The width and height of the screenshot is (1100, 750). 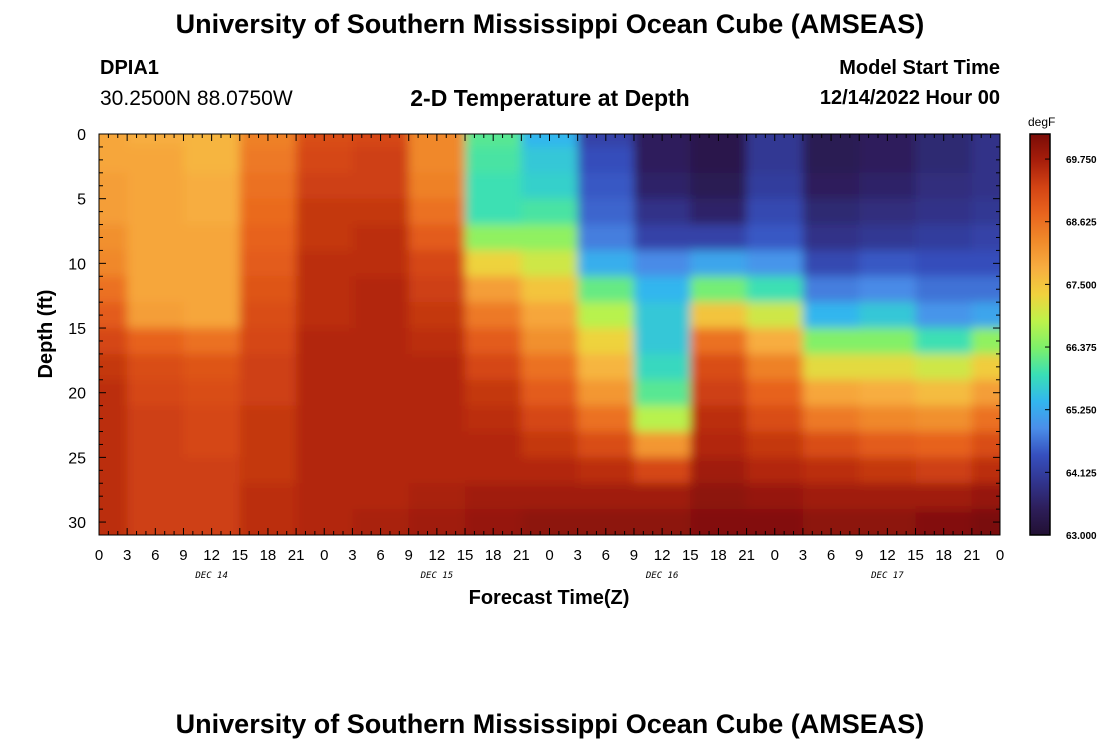 I want to click on y-axis-label: Depth (ft), so click(x=46, y=334).